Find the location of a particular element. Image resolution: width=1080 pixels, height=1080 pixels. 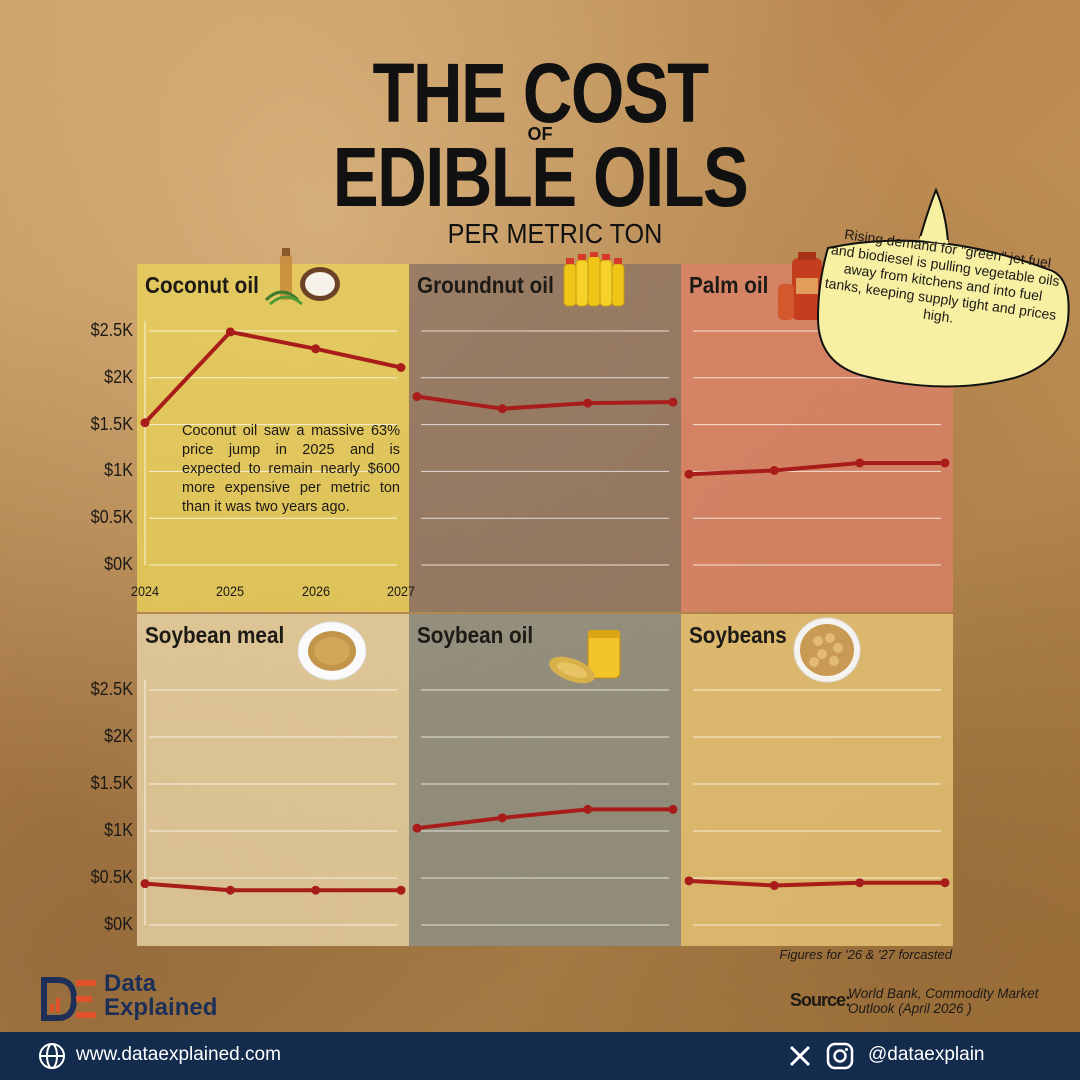

forecast-note: Figures for '26 & '27 forcasted is located at coordinates (865, 954).